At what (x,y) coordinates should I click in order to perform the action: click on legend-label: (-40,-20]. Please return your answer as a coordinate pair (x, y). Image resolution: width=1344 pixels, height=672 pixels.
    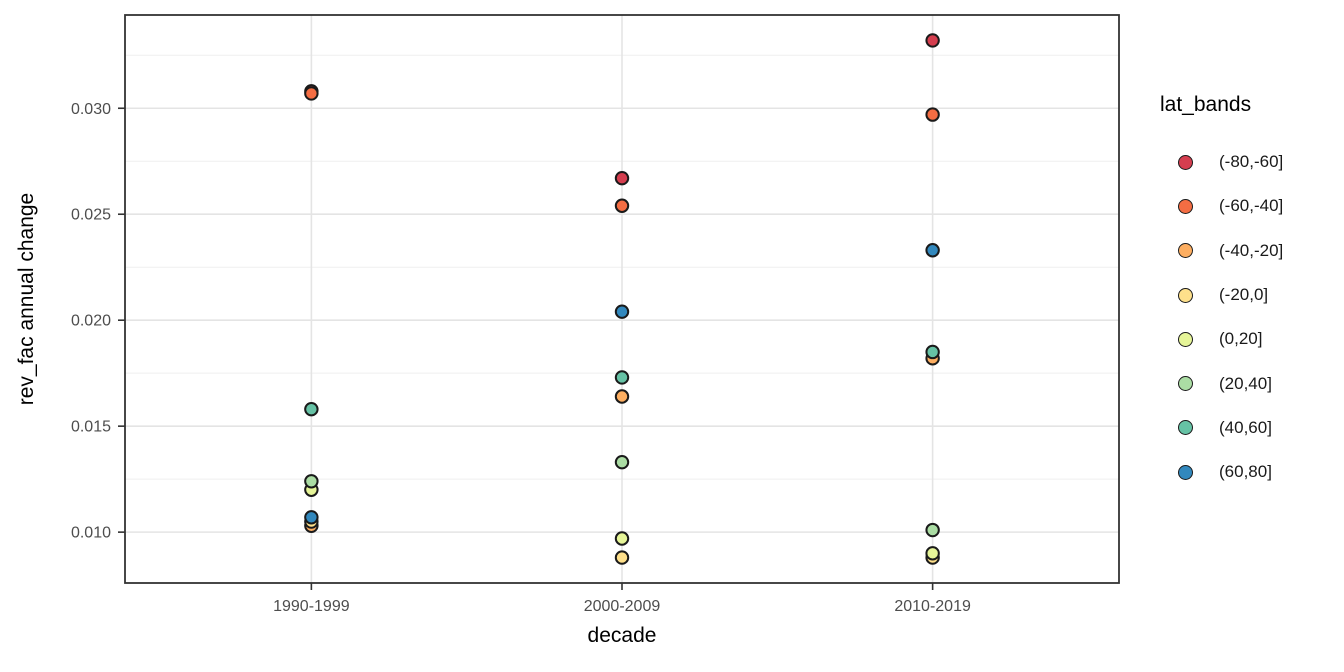
    Looking at the image, I should click on (1251, 250).